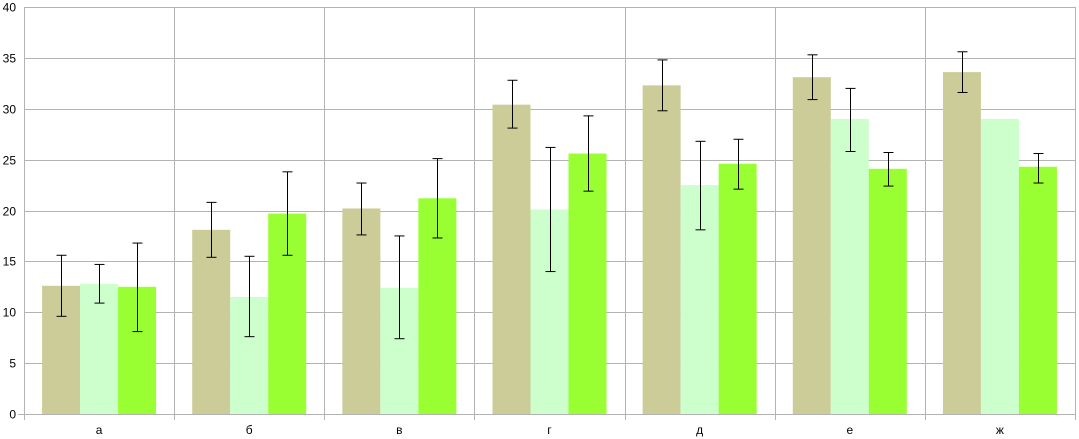 Image resolution: width=1079 pixels, height=439 pixels. I want to click on y-tick-label: 15, so click(10, 262).